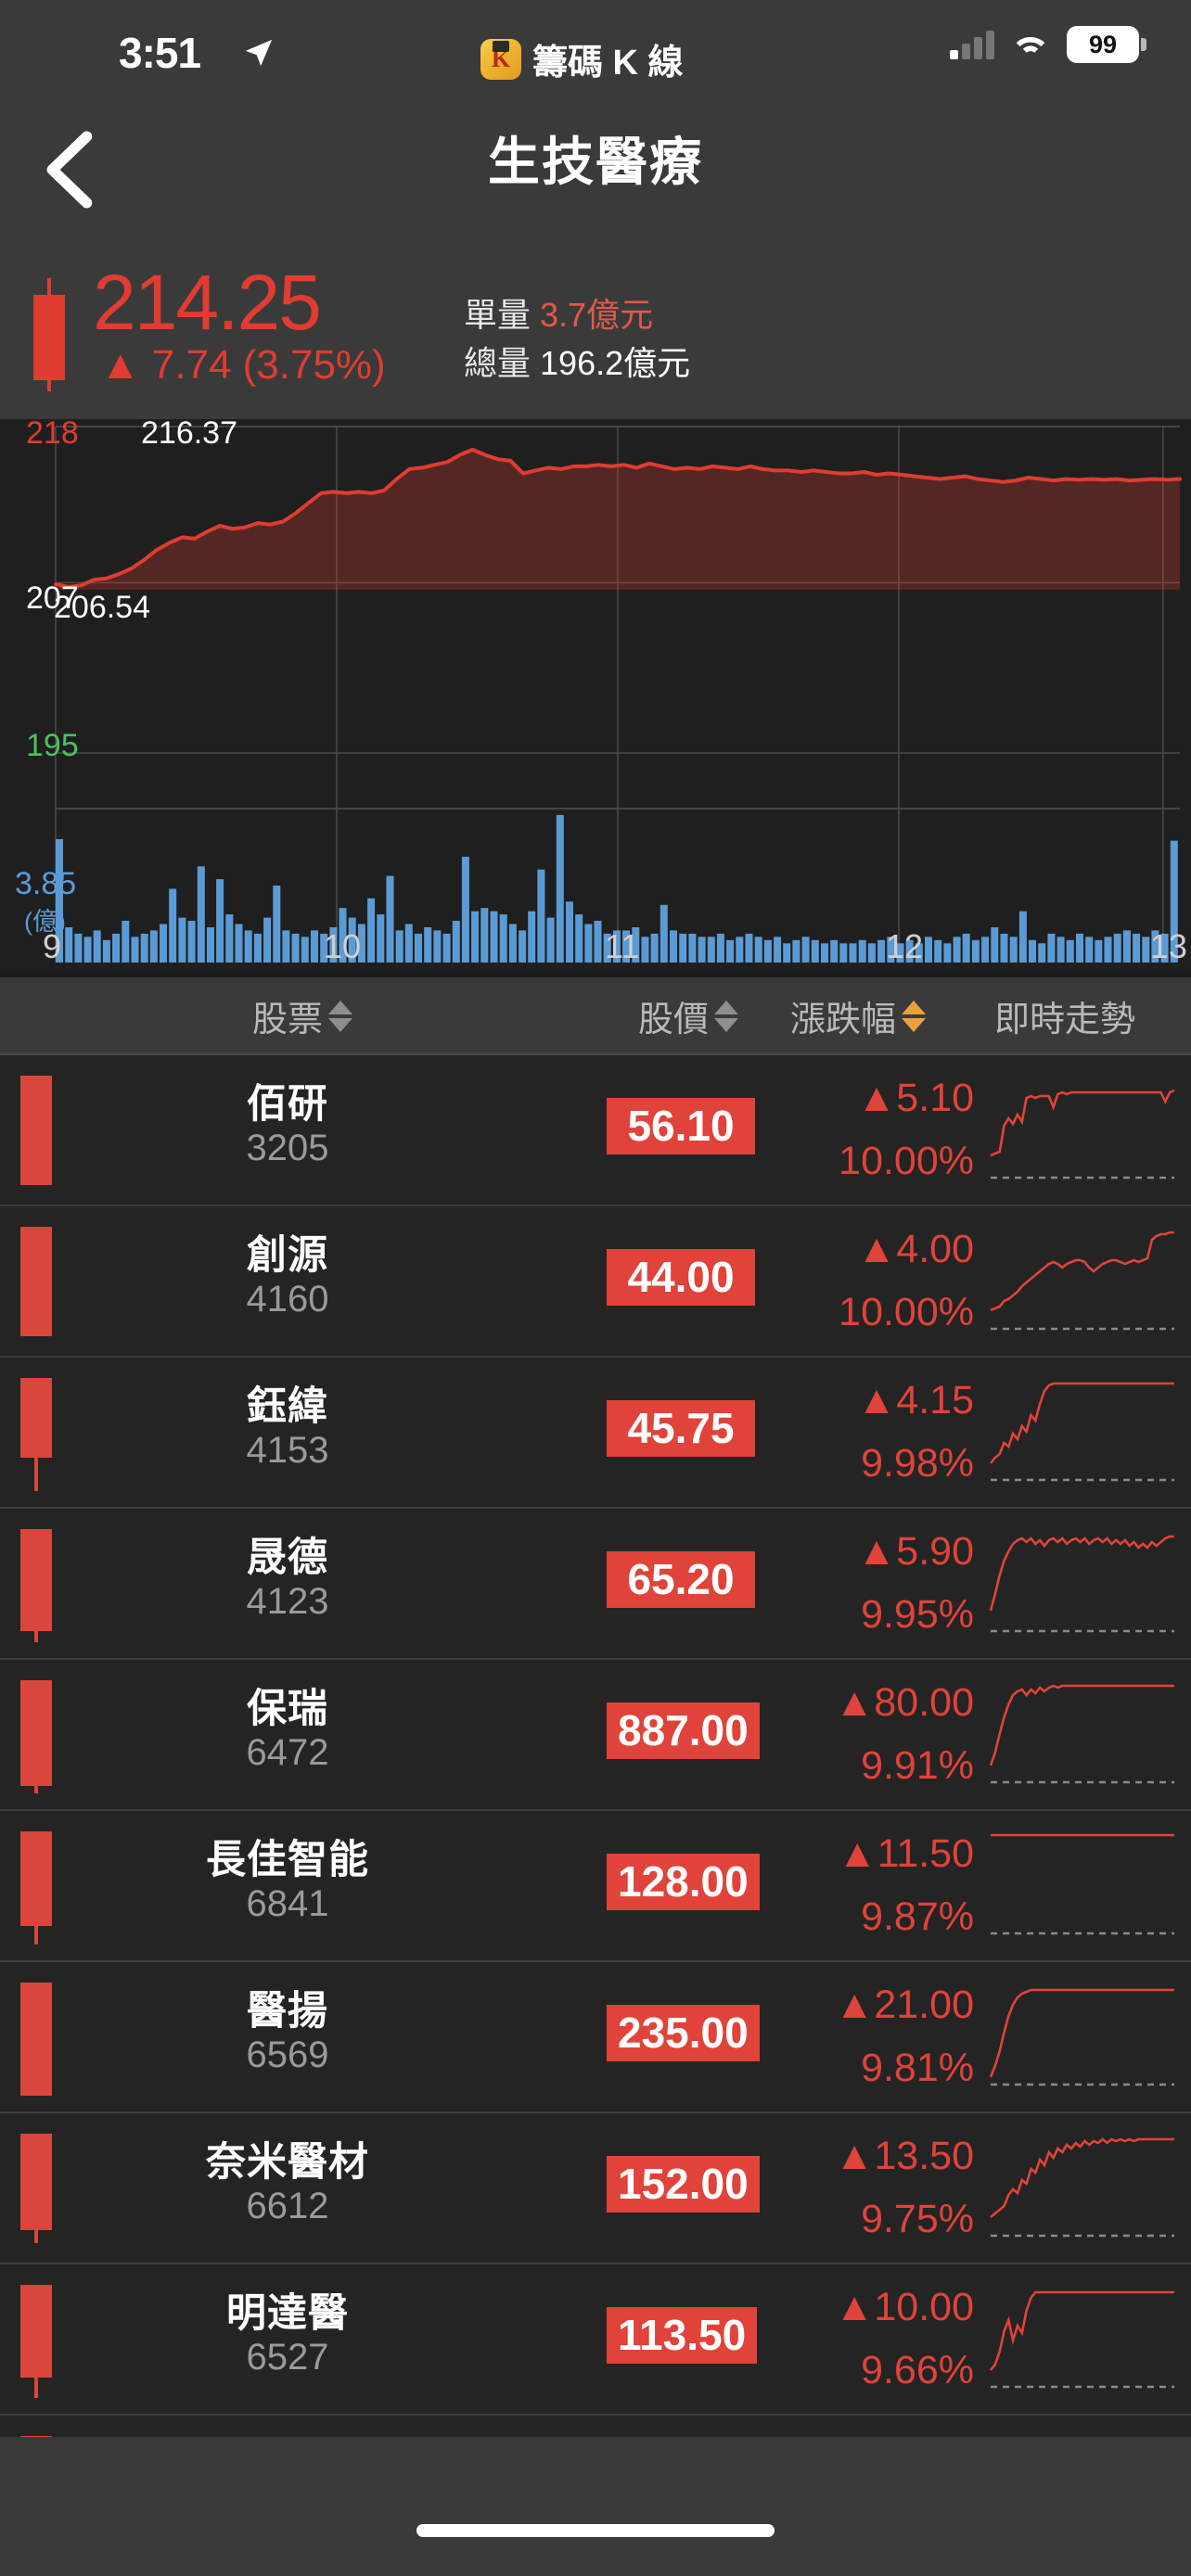 This screenshot has height=2576, width=1191. Describe the element at coordinates (595, 1887) in the screenshot. I see `table-row: 長佳智能 6841 128.00 ▲11.50 9.87%` at that location.